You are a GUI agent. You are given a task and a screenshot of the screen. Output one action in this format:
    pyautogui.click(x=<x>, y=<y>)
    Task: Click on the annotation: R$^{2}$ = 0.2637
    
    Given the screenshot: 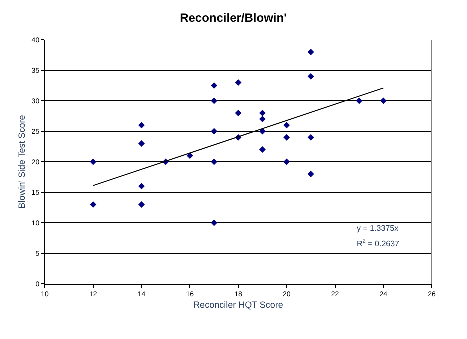 What is the action you would take?
    pyautogui.click(x=378, y=243)
    